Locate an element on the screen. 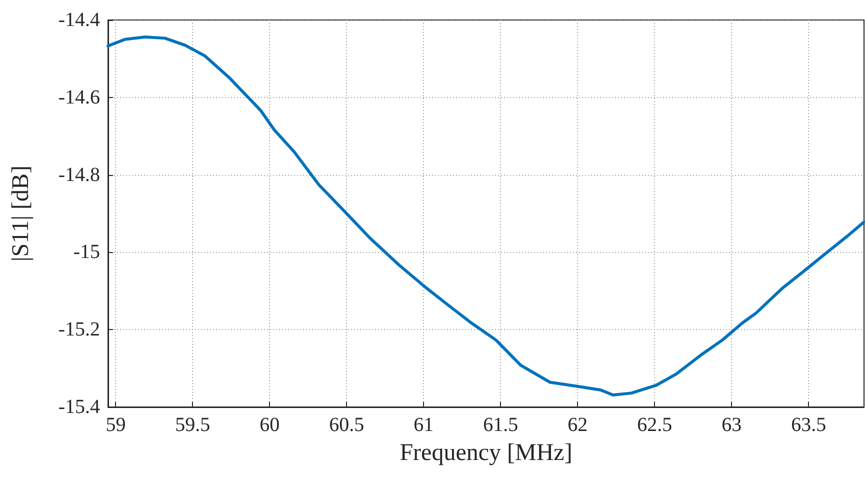  y-tick-label: -14.6 is located at coordinates (79, 97).